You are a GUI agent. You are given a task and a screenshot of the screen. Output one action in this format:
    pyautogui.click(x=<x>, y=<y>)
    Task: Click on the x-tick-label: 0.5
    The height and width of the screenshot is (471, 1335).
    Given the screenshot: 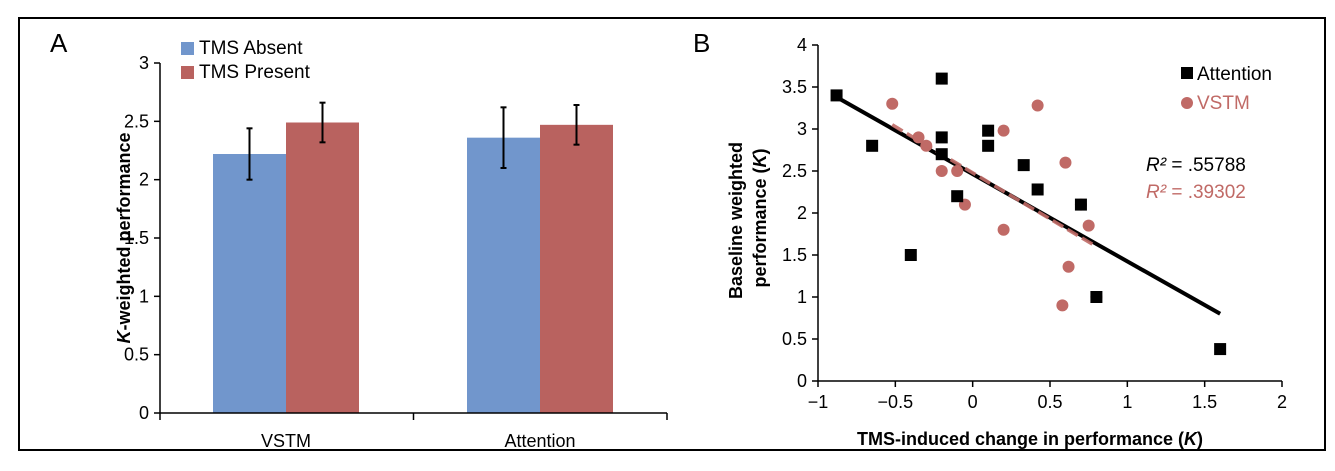 What is the action you would take?
    pyautogui.click(x=1049, y=402)
    